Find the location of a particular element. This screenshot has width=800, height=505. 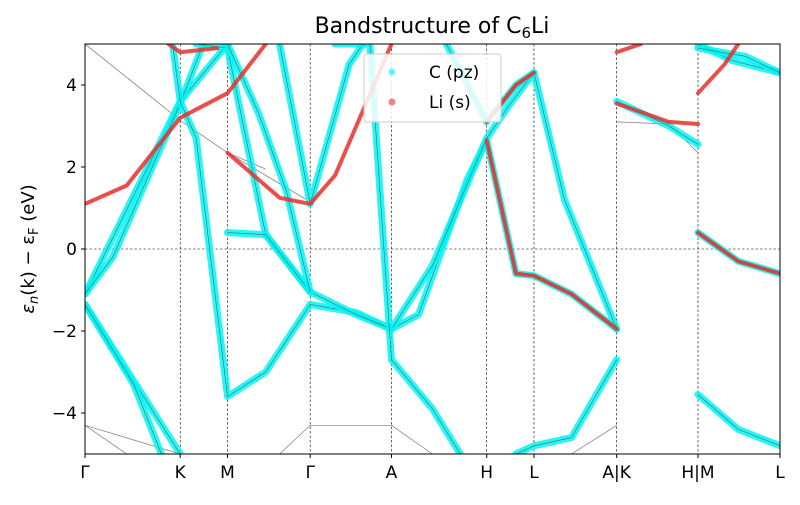

legend-marker-li-s is located at coordinates (392, 102).